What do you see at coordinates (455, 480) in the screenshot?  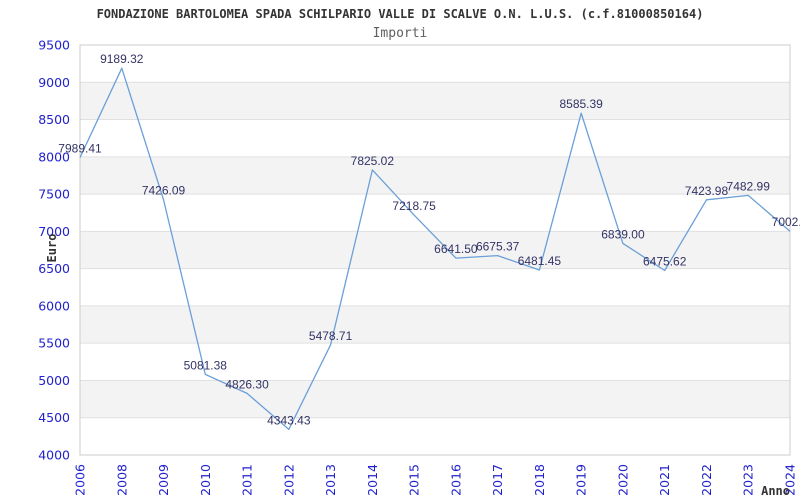 I see `x-tick-label: 2016` at bounding box center [455, 480].